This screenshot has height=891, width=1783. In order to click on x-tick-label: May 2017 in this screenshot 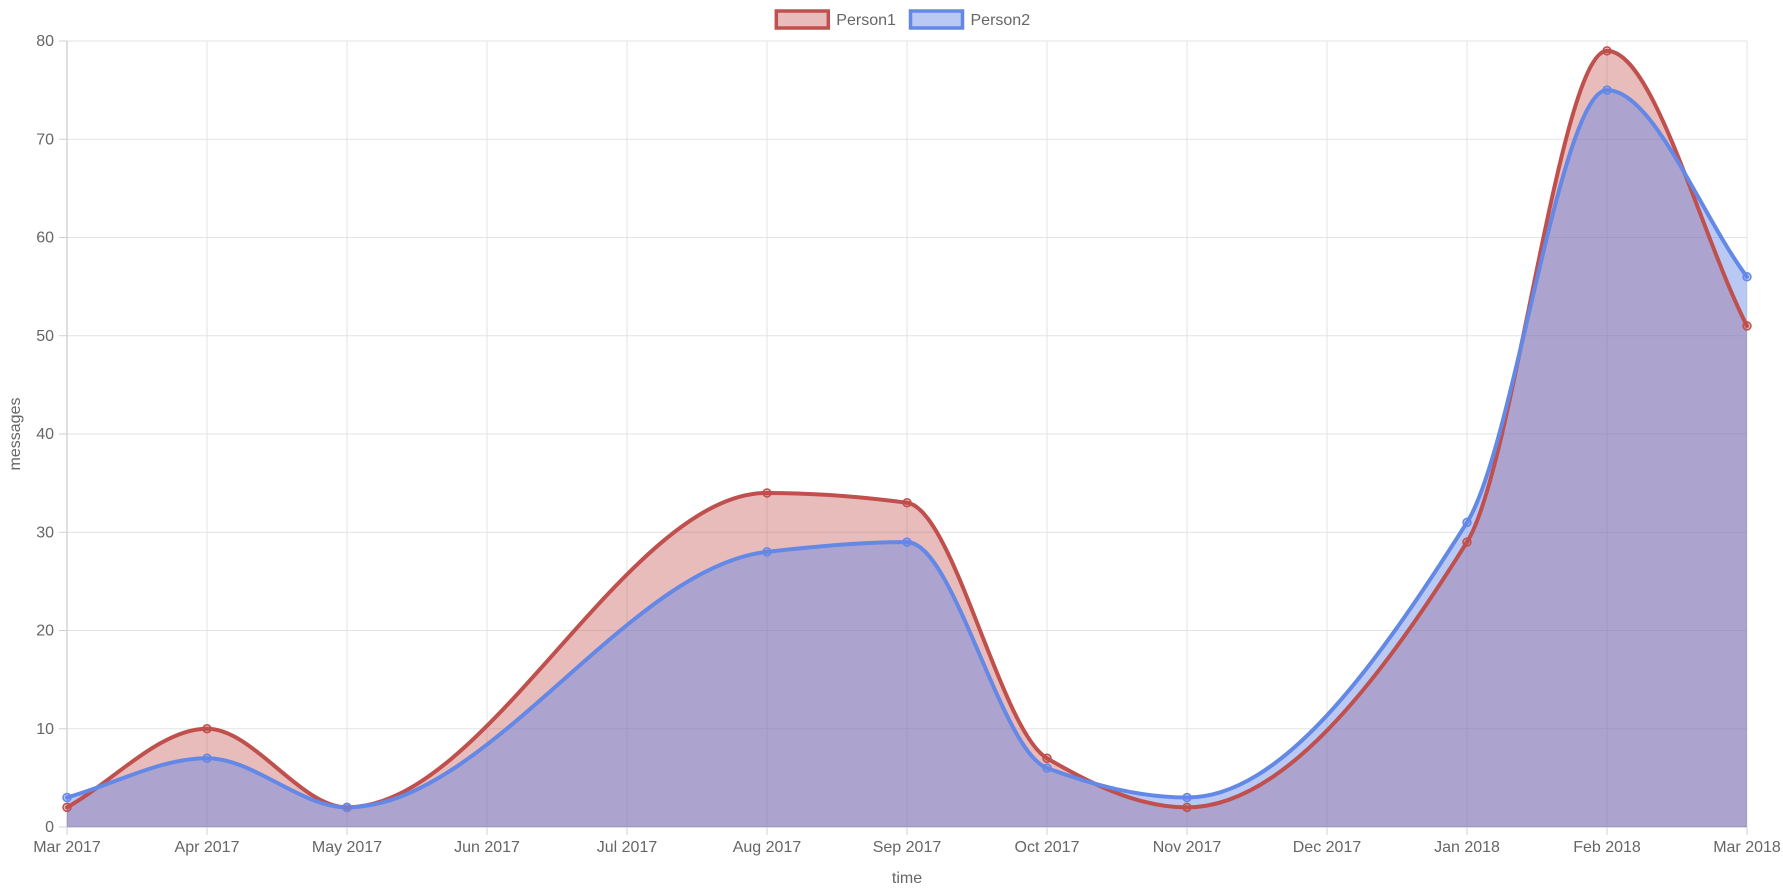, I will do `click(347, 847)`.